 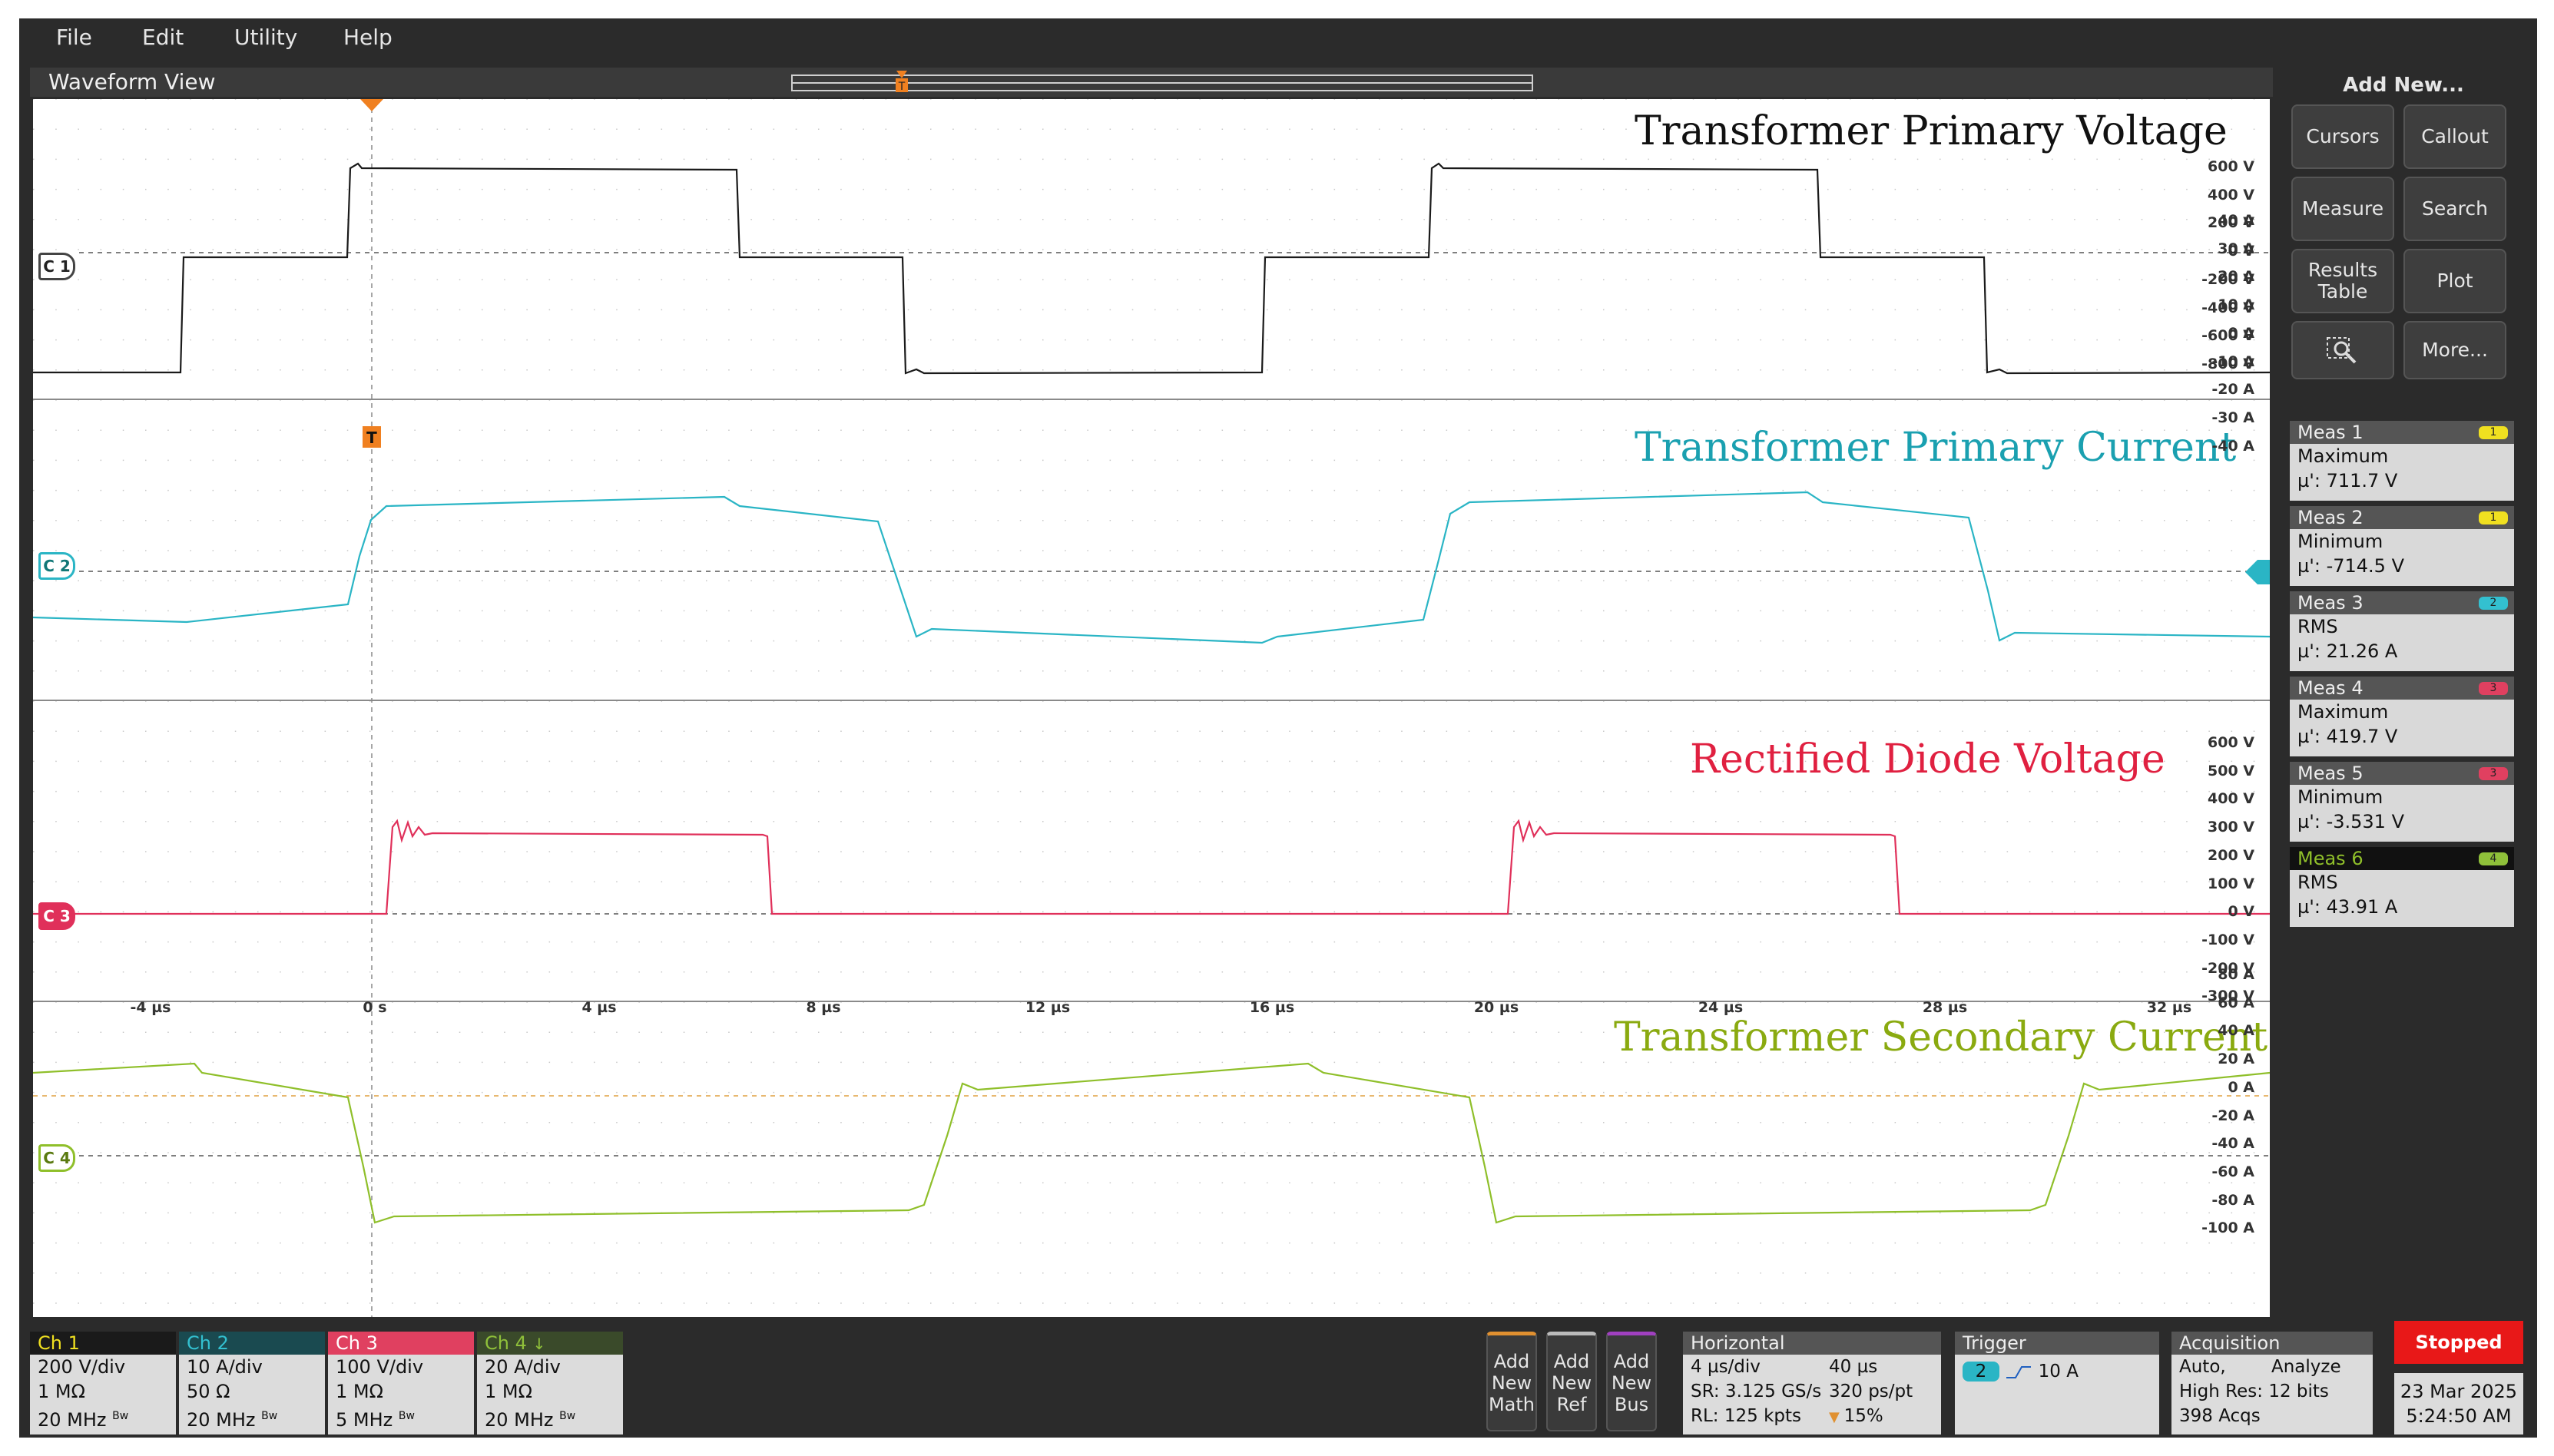 What do you see at coordinates (1721, 1007) in the screenshot?
I see `time-tick-label: 24 µs` at bounding box center [1721, 1007].